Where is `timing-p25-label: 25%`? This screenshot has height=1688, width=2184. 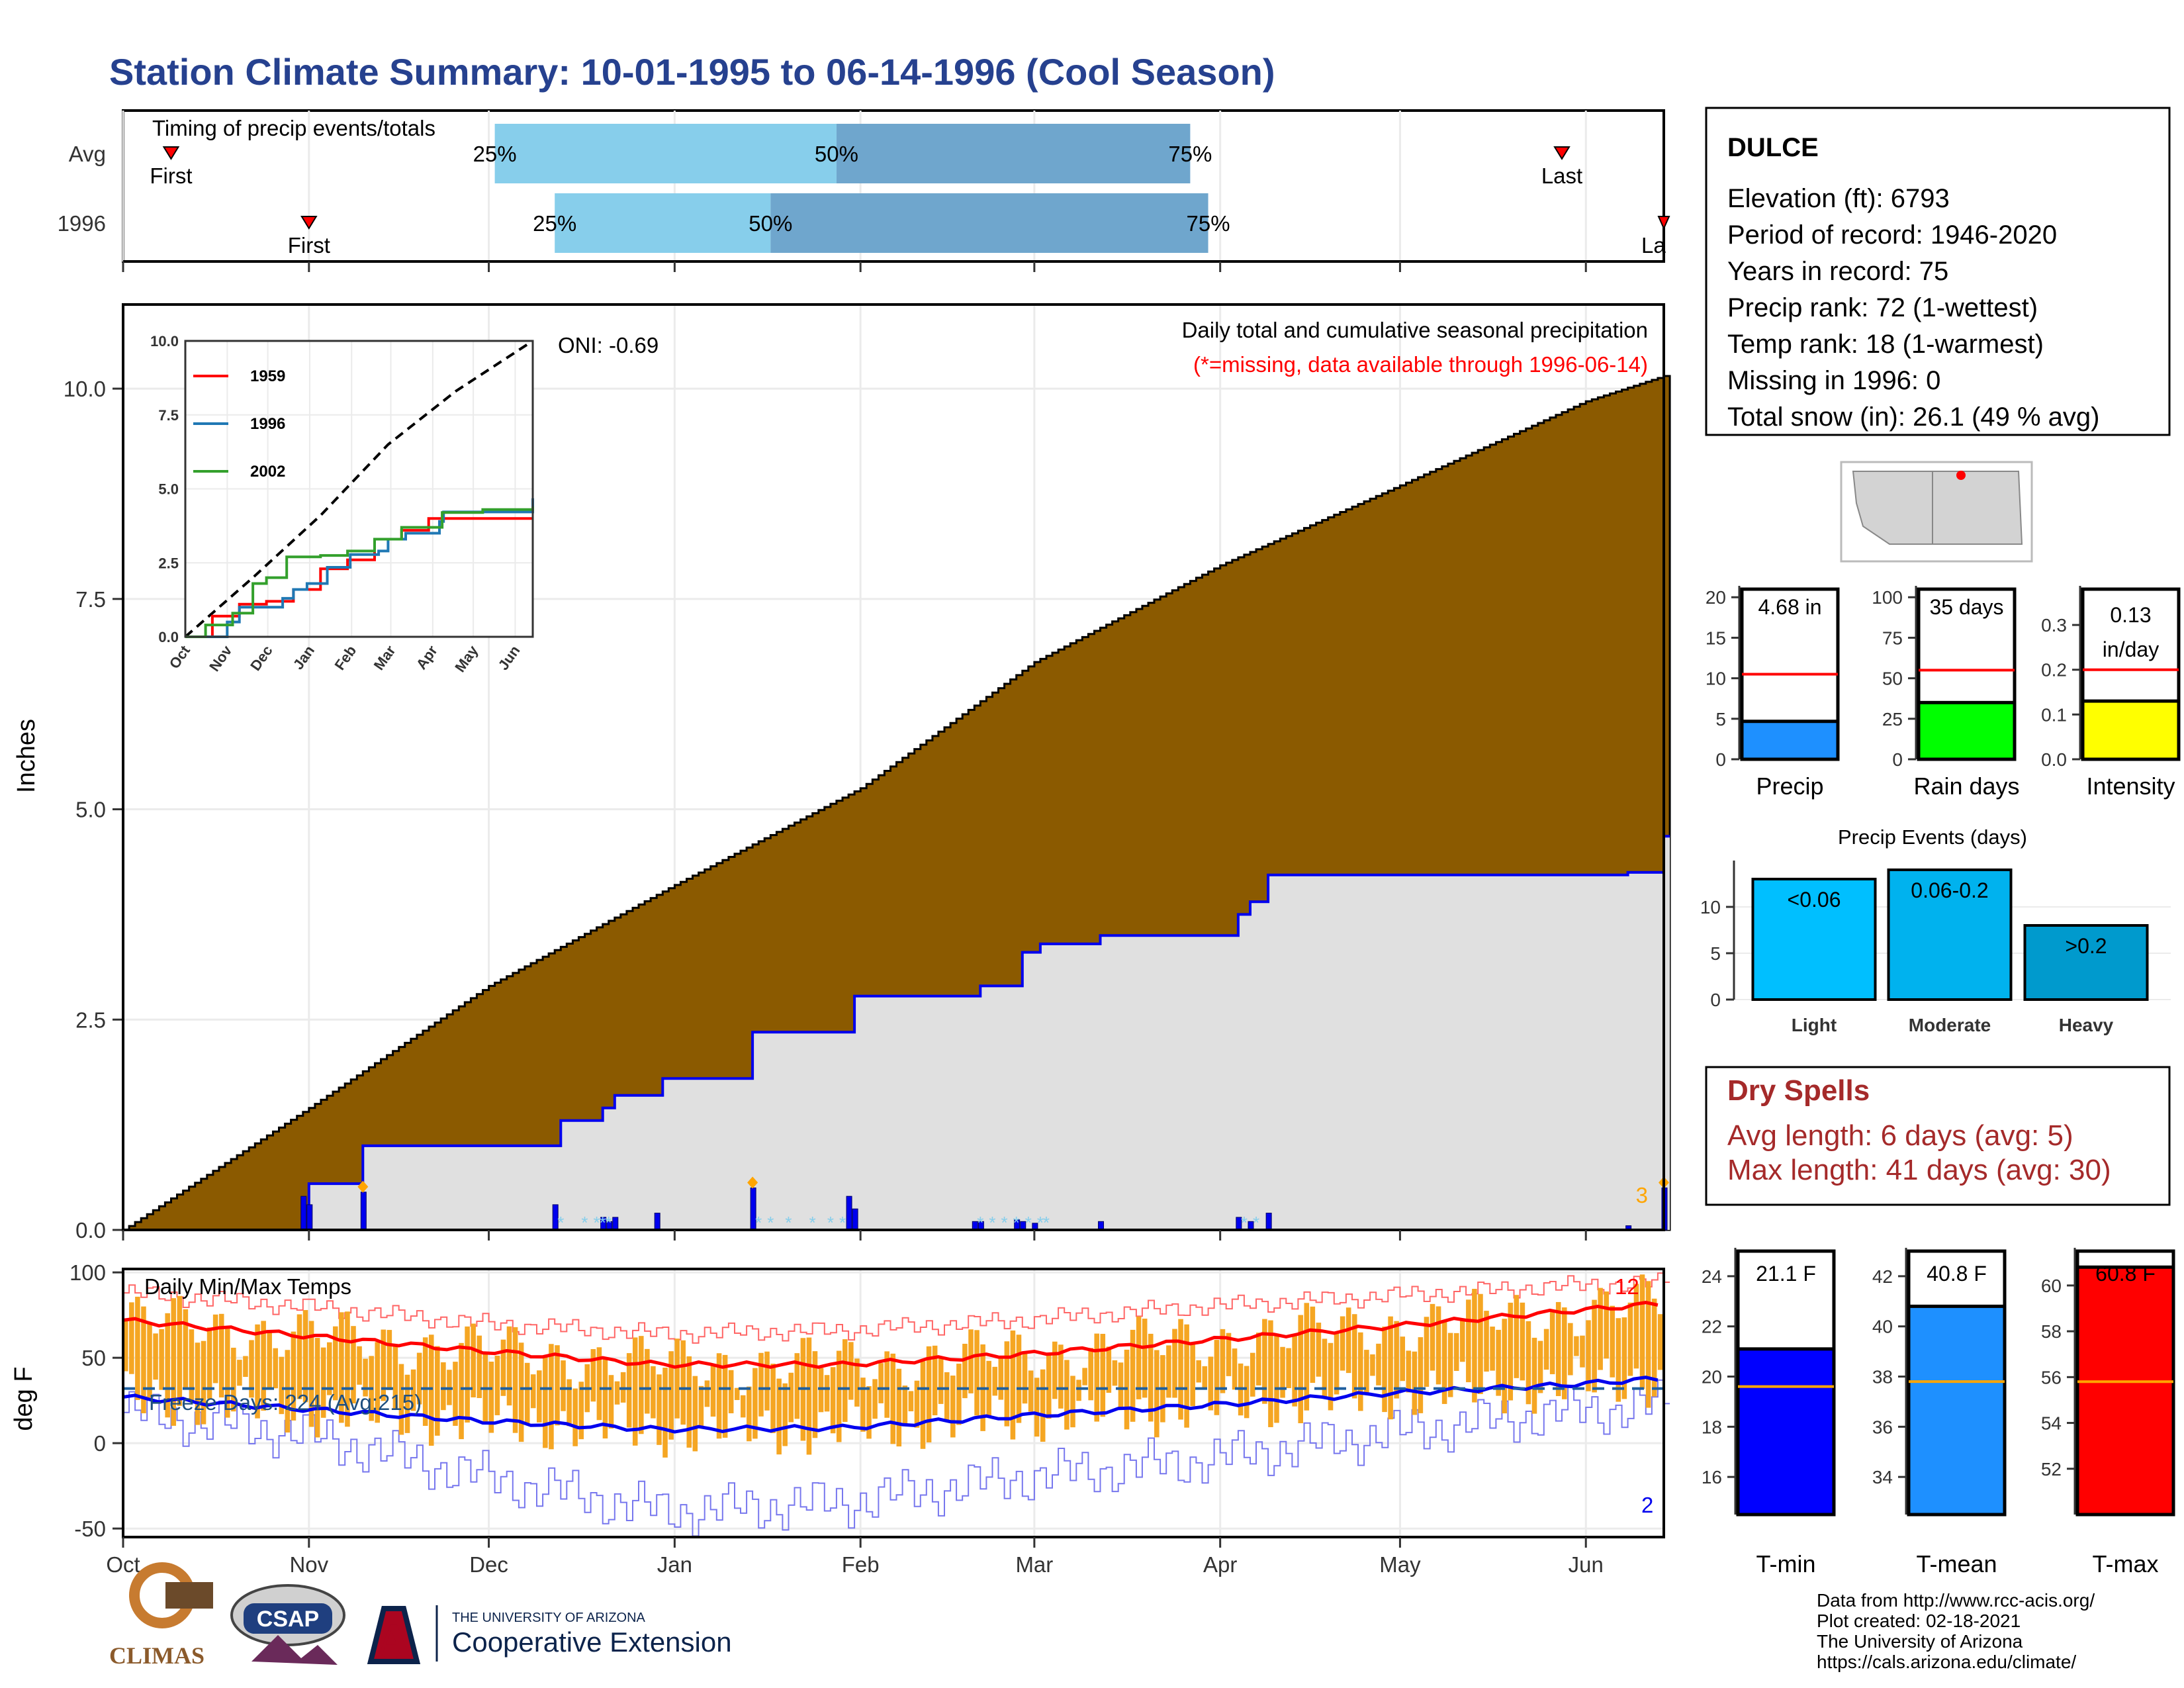
timing-p25-label: 25% is located at coordinates (554, 223).